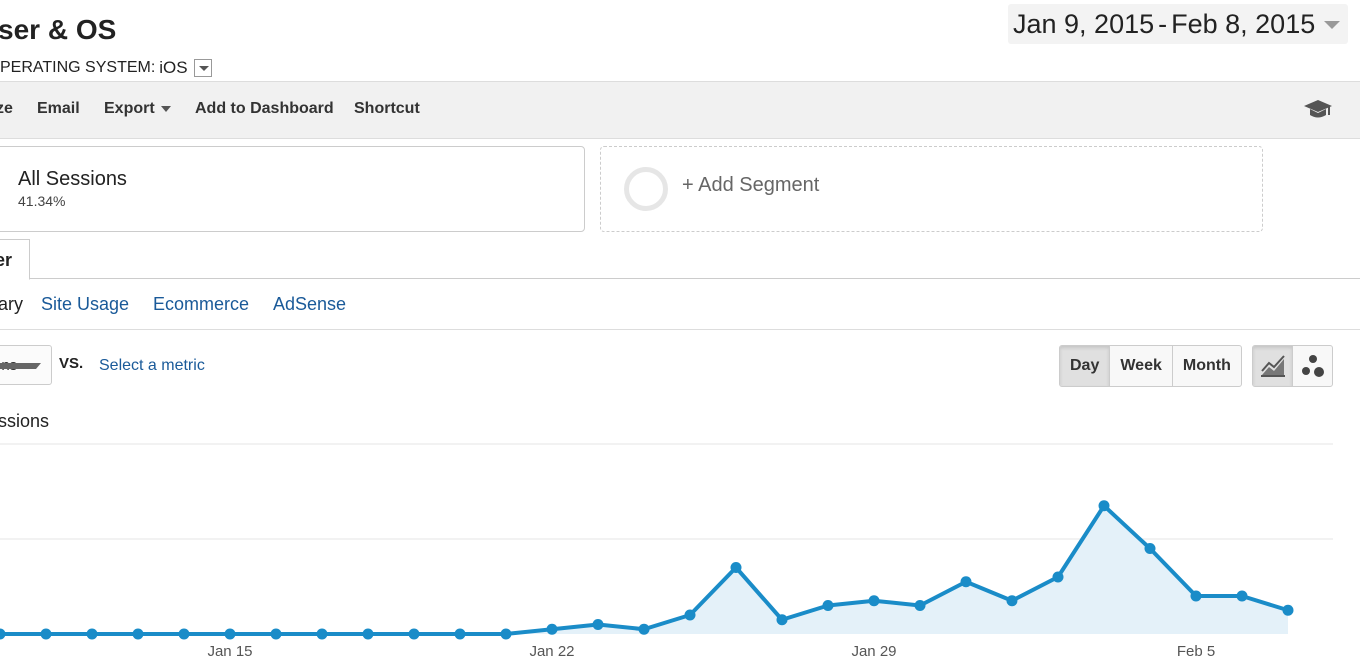  Describe the element at coordinates (165, 108) in the screenshot. I see `caret-down-icon` at that location.